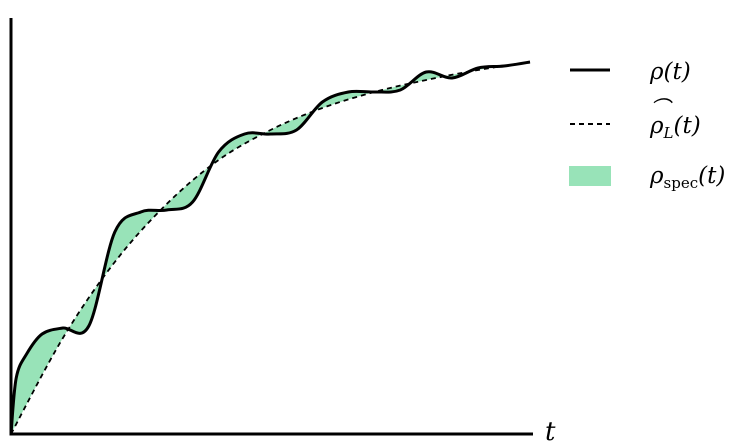 The height and width of the screenshot is (442, 743). What do you see at coordinates (550, 429) in the screenshot?
I see `x-axis-label: t` at bounding box center [550, 429].